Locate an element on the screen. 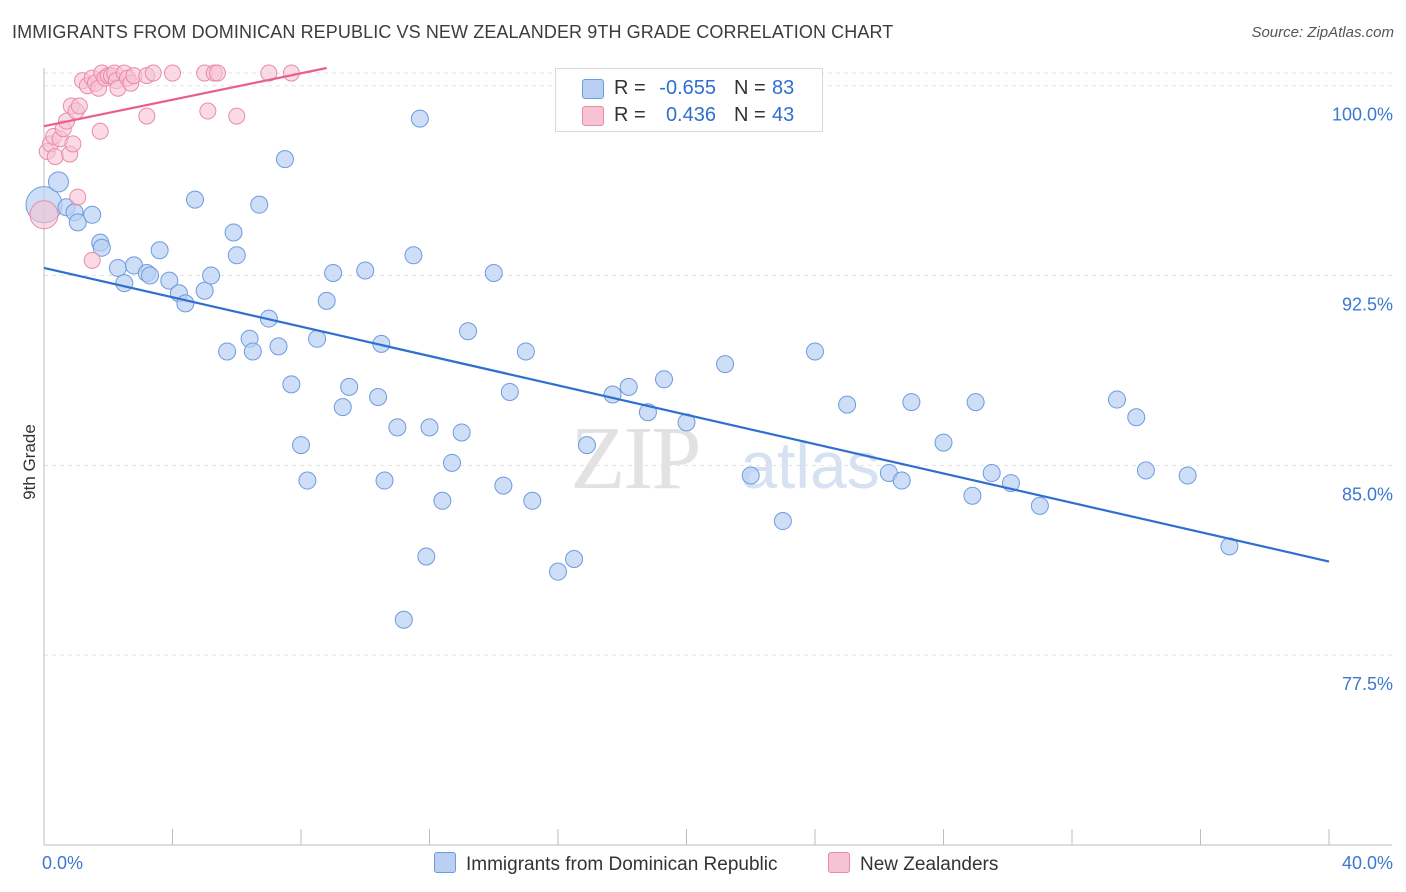  chart-source: Source: ZipAtlas.com is located at coordinates (1322, 32).